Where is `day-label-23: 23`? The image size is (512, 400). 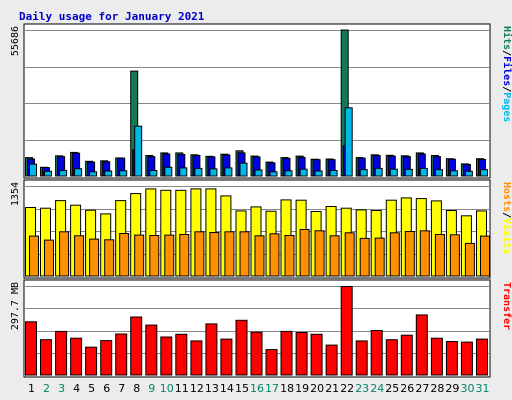
day-label-23: 23 is located at coordinates (362, 388).